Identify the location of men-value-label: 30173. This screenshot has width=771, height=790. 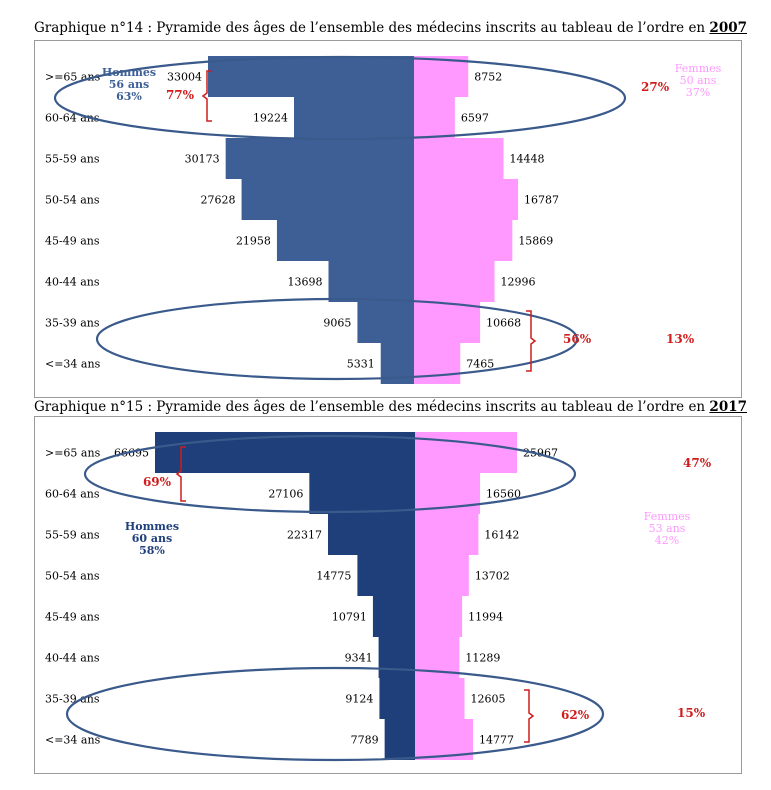
(202, 159).